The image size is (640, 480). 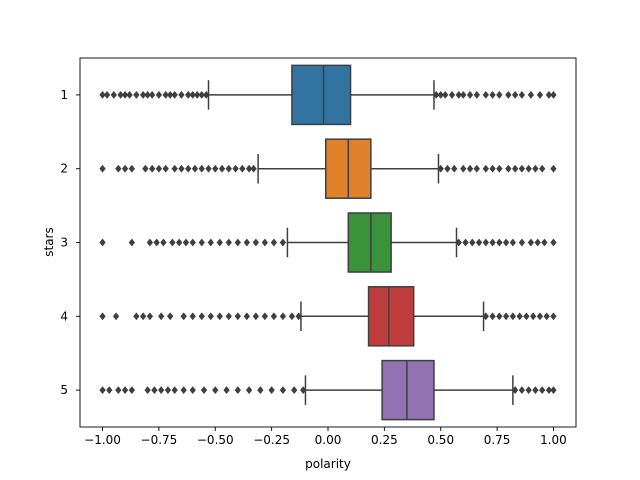 I want to click on x-tick-label-1: −0.75, so click(x=159, y=440).